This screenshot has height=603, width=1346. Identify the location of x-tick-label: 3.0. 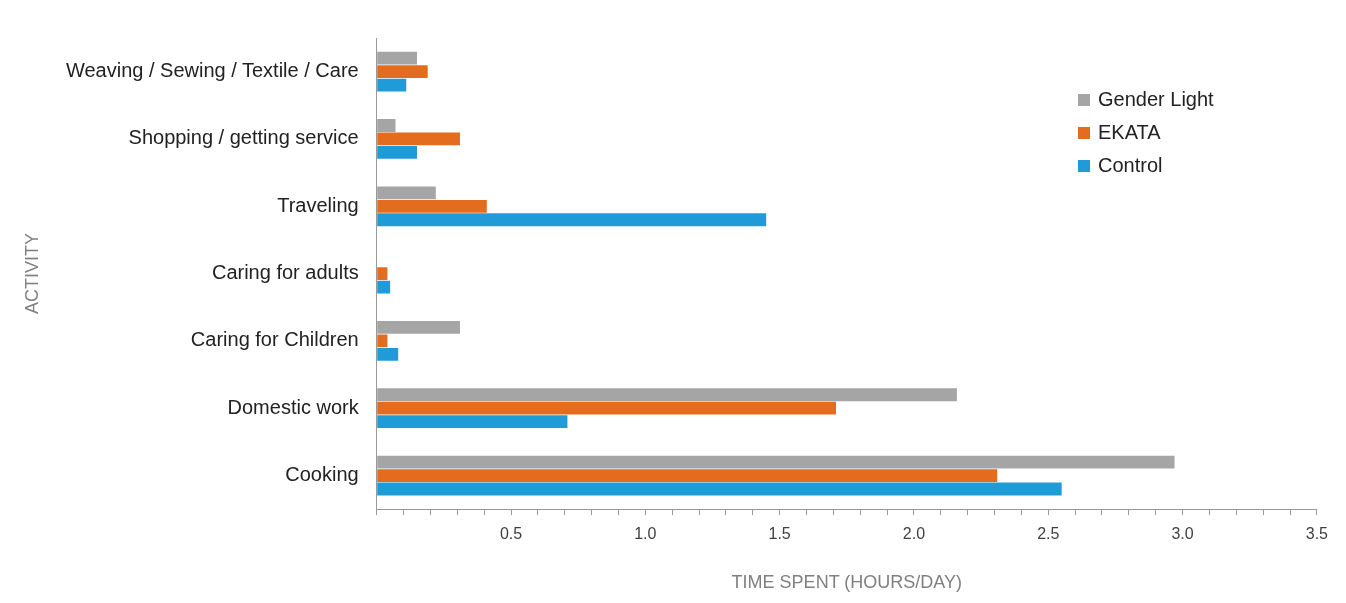
(1182, 534).